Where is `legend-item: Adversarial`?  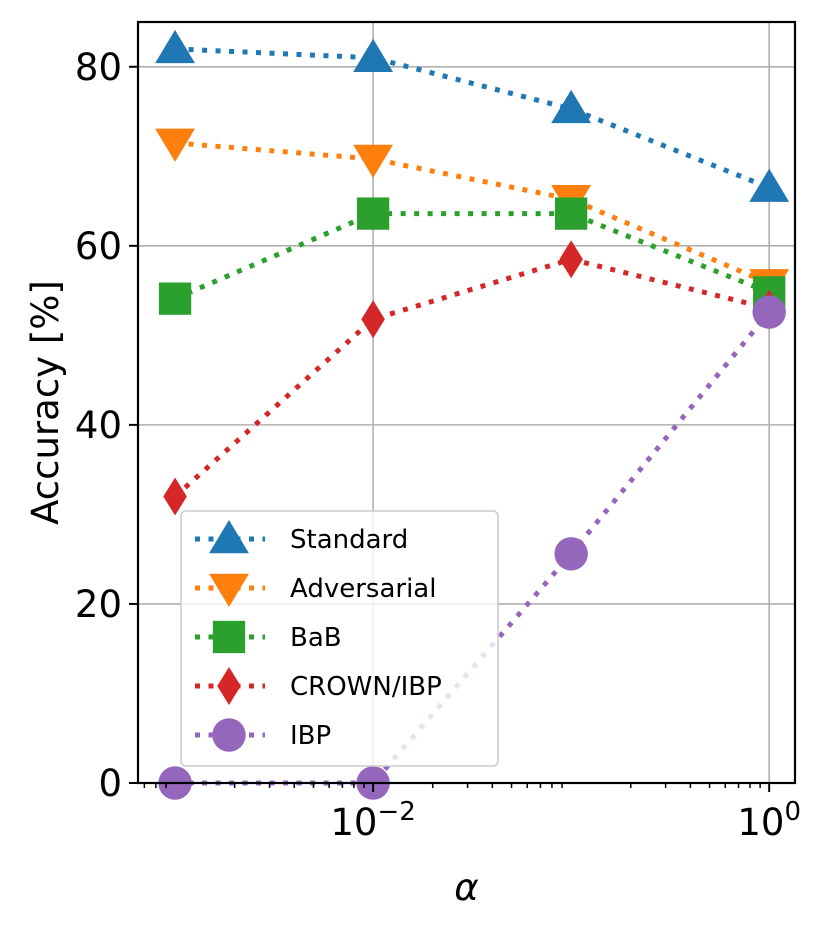
legend-item: Adversarial is located at coordinates (315, 590).